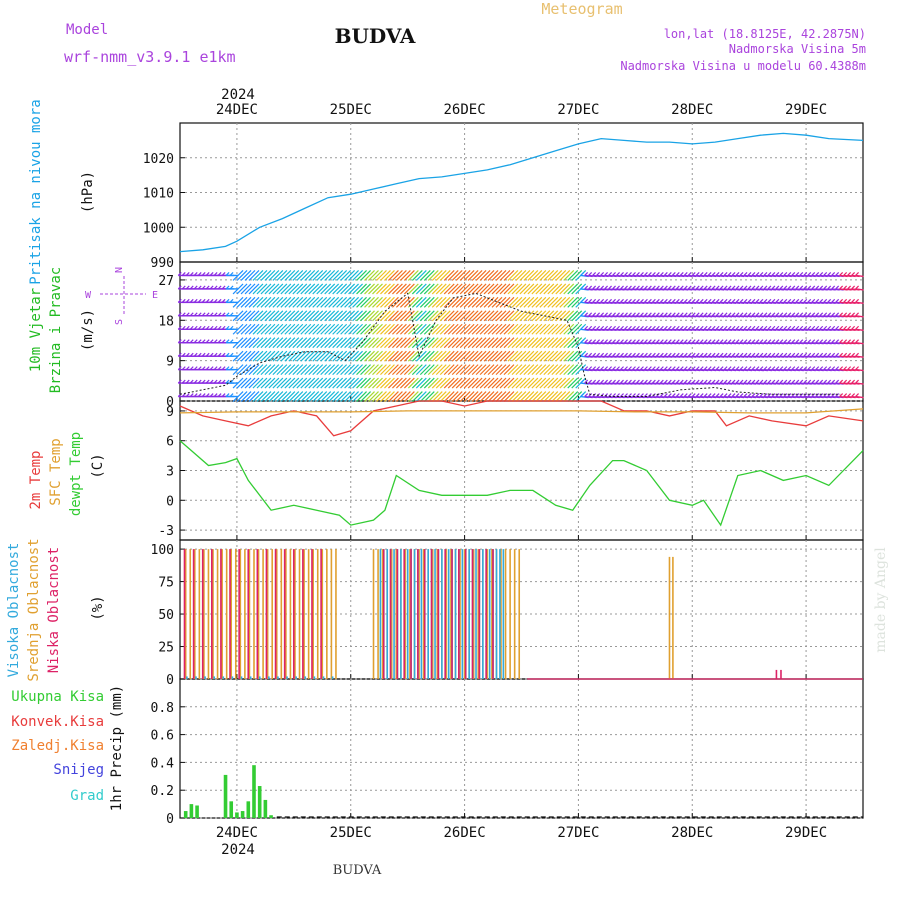  What do you see at coordinates (465, 833) in the screenshot?
I see `bottom-day-label: 26DEC` at bounding box center [465, 833].